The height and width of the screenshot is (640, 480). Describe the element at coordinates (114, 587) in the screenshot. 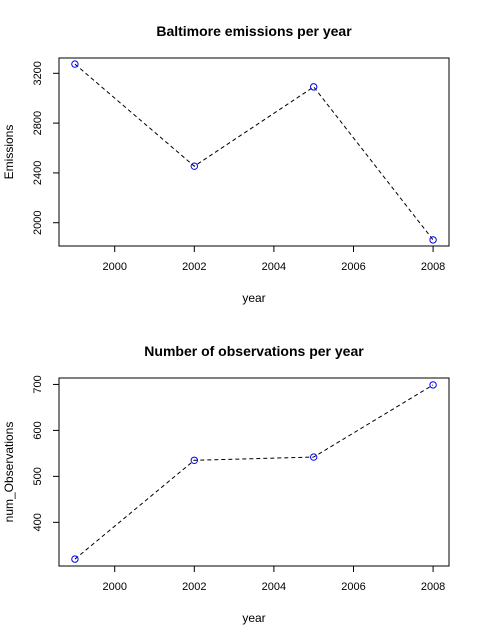

I see `observations-x-tick-label: 2000` at that location.